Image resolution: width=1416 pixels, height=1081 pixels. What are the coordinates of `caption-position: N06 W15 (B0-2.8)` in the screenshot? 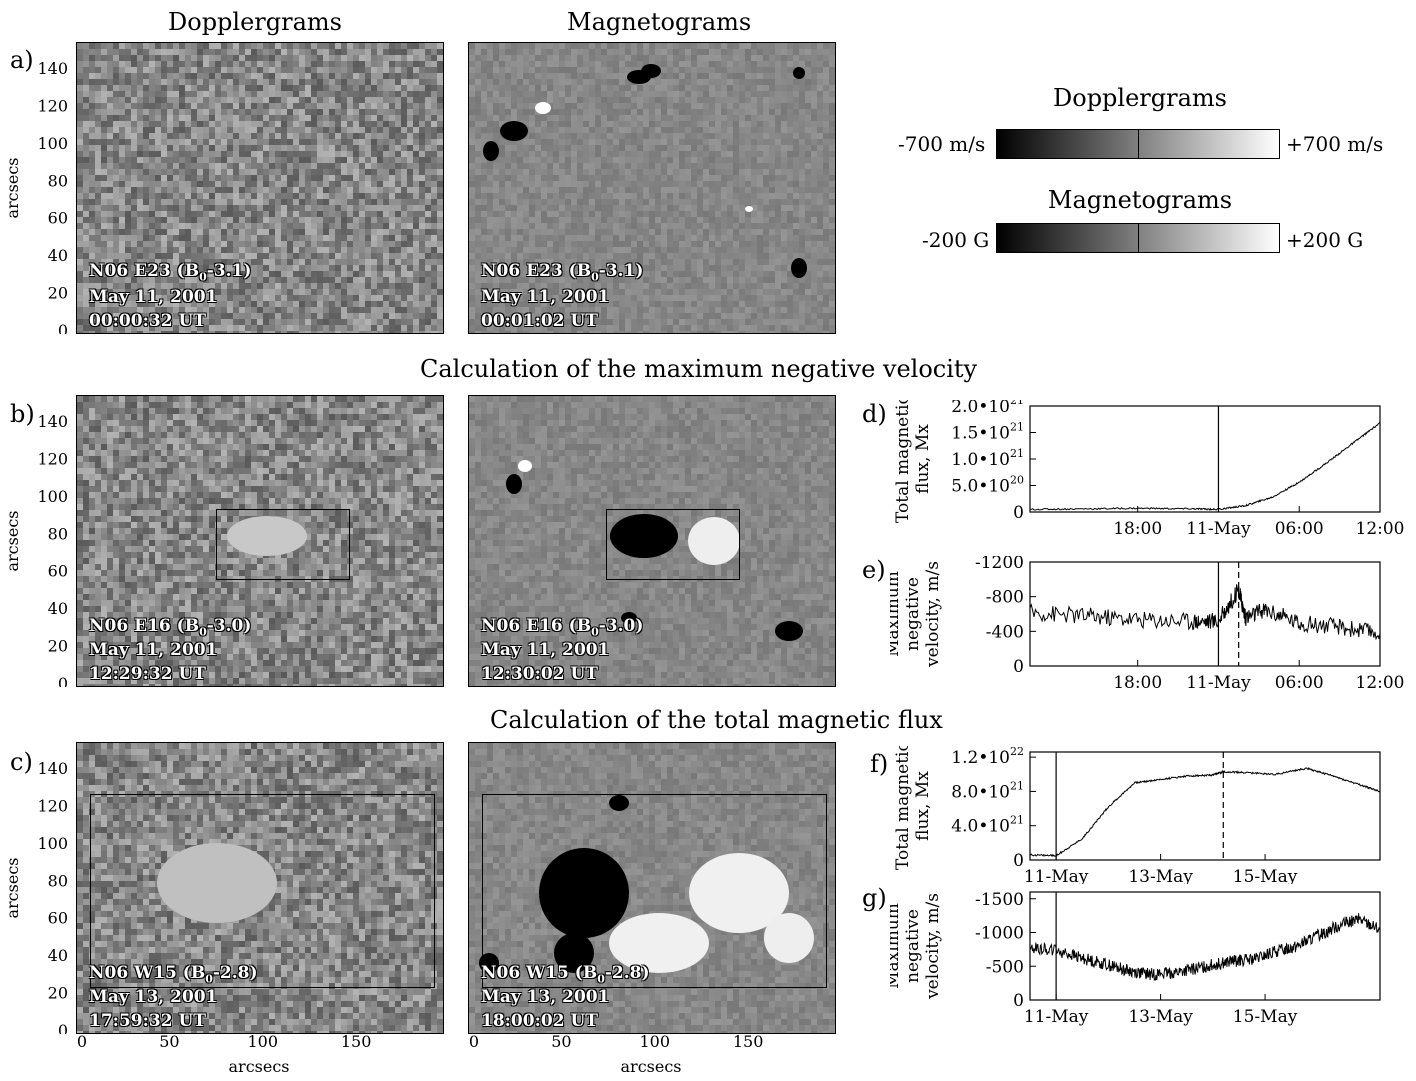 It's located at (565, 974).